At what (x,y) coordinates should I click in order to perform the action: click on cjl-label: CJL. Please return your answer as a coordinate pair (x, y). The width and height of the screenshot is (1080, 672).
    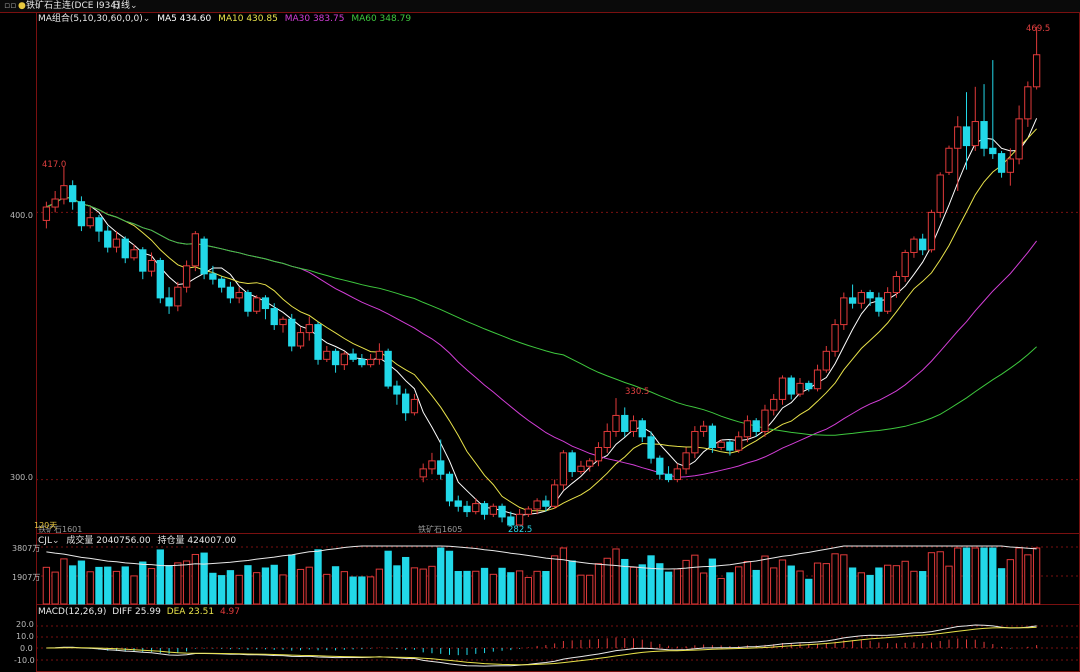
    Looking at the image, I should click on (45, 541).